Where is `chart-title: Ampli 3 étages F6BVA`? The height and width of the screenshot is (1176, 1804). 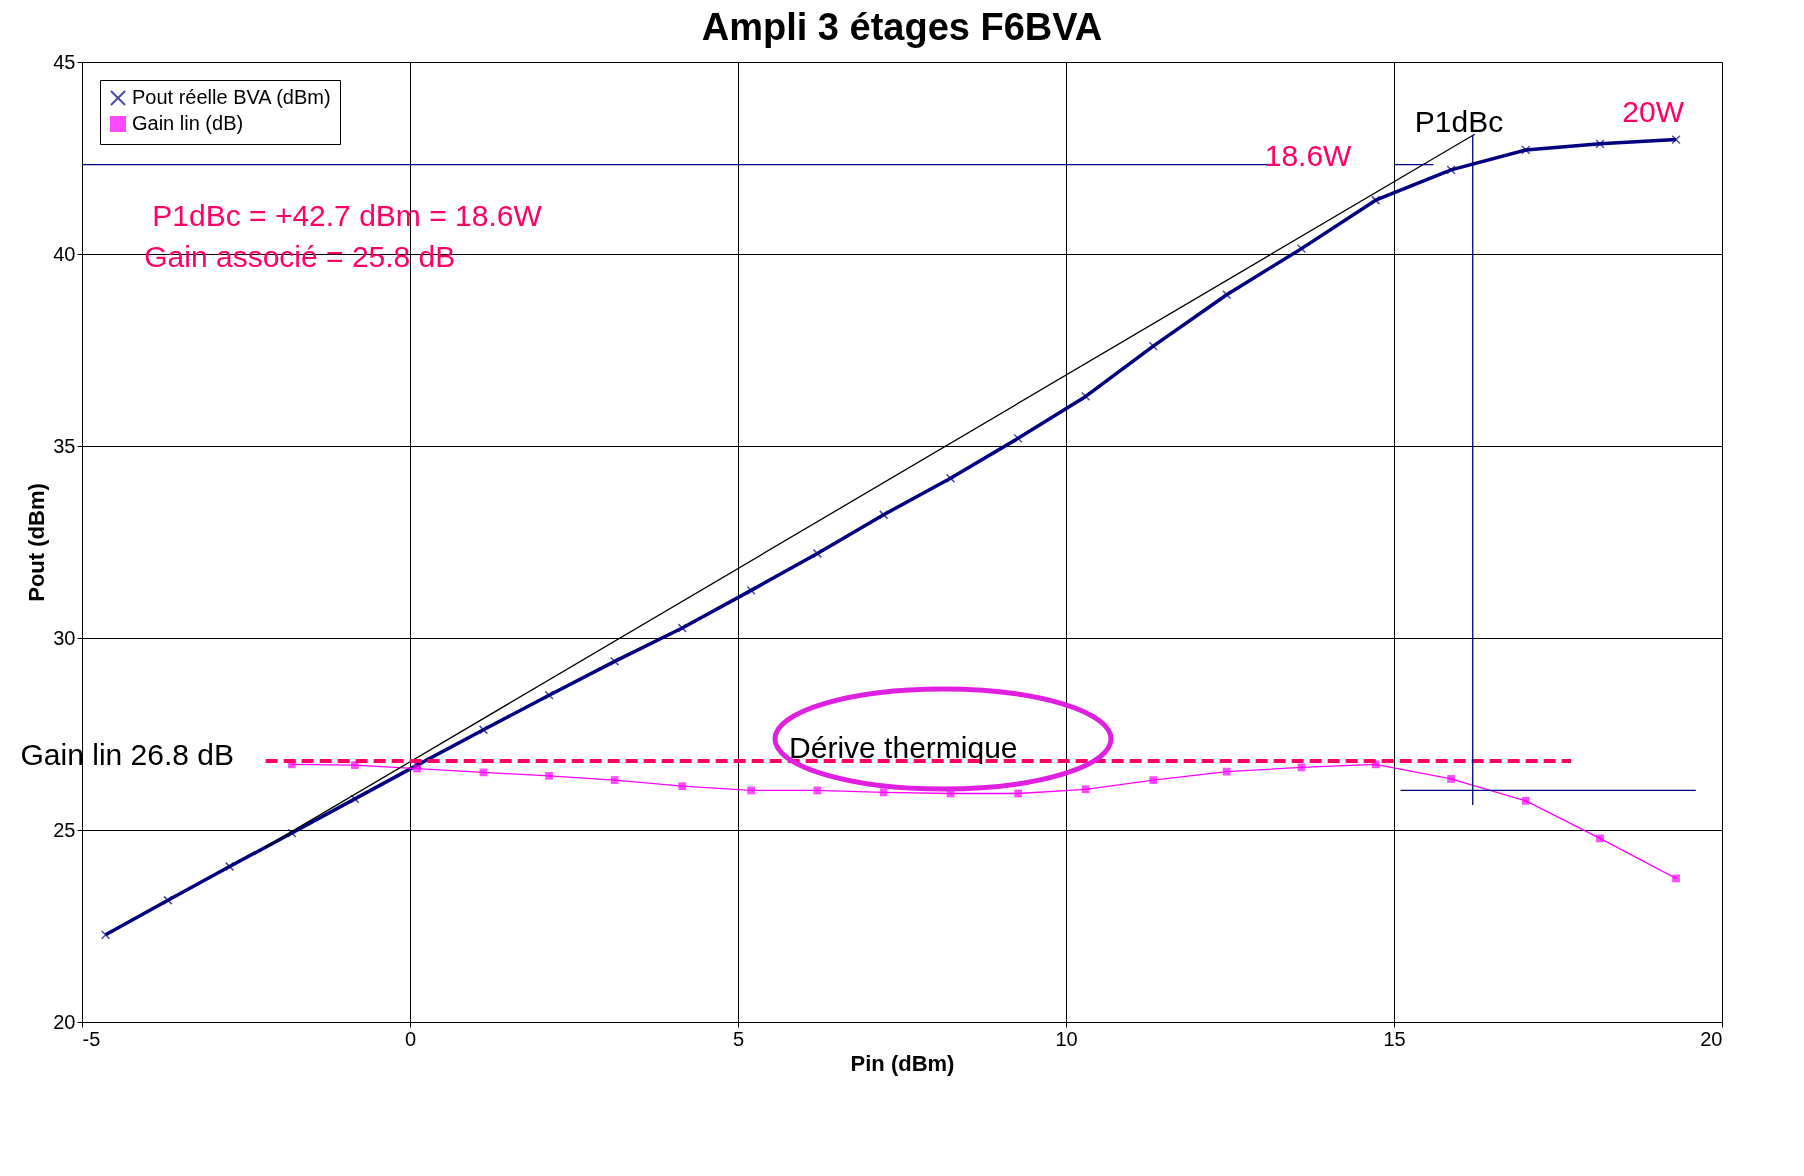
chart-title: Ampli 3 étages F6BVA is located at coordinates (902, 27).